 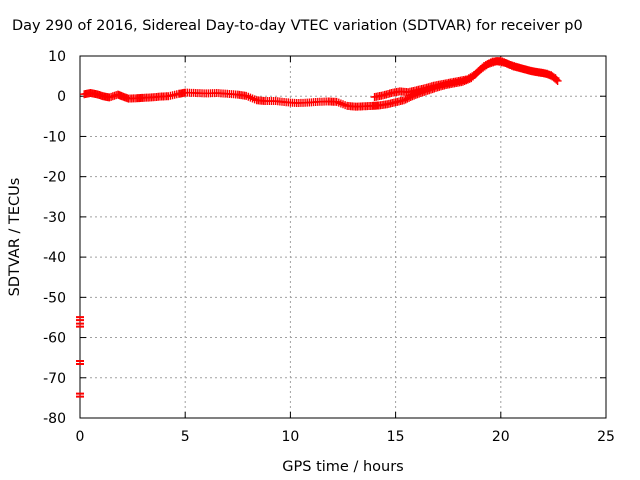 I want to click on y-tick-label: -50, so click(x=54, y=298).